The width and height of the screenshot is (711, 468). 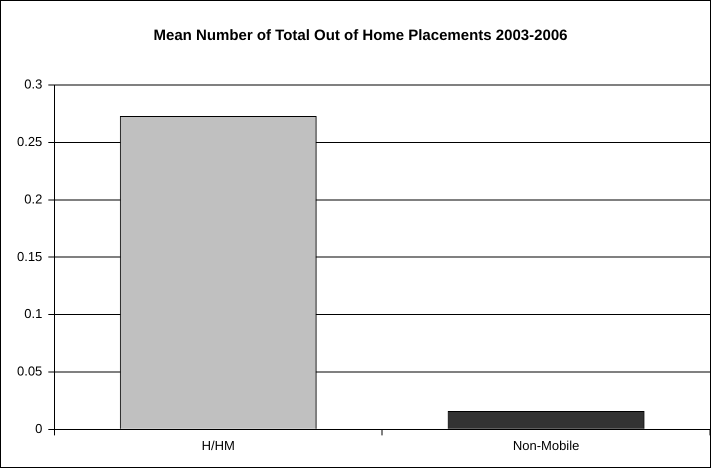 What do you see at coordinates (29, 371) in the screenshot?
I see `y-tick-label: 0.05` at bounding box center [29, 371].